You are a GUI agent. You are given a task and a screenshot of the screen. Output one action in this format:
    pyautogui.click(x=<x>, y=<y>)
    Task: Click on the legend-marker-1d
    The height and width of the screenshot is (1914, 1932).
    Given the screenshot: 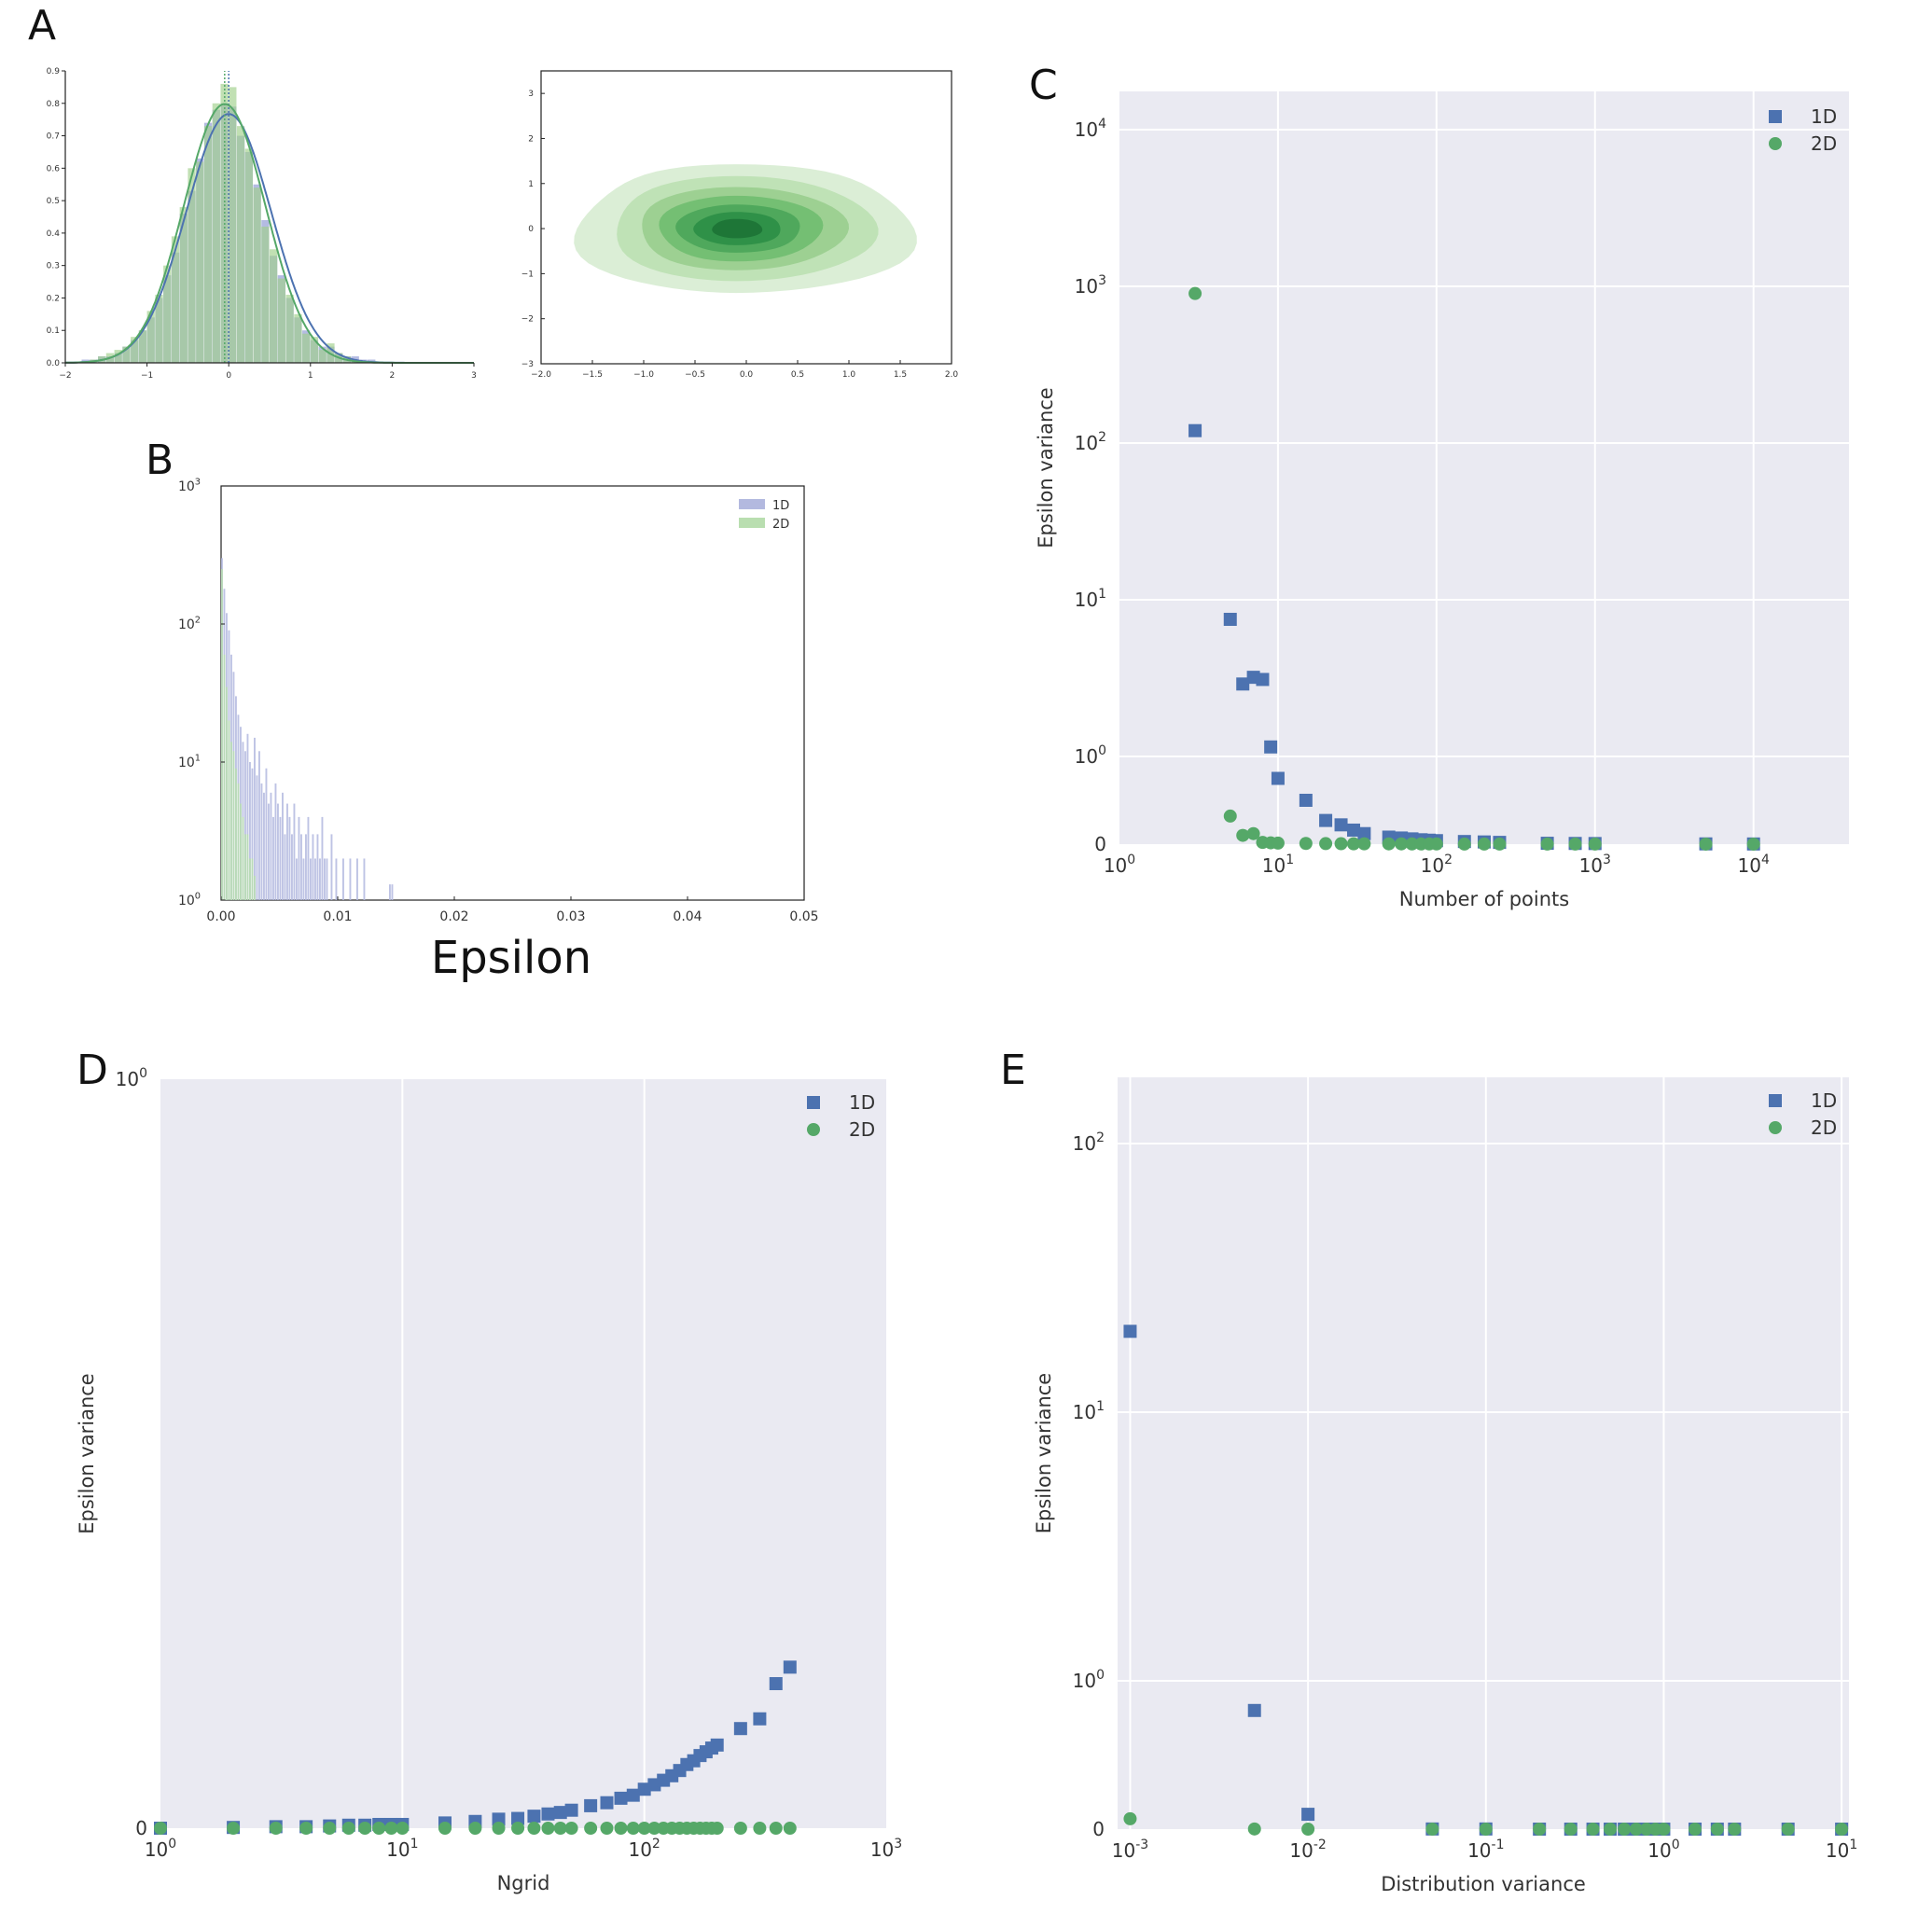 What is the action you would take?
    pyautogui.click(x=813, y=1102)
    